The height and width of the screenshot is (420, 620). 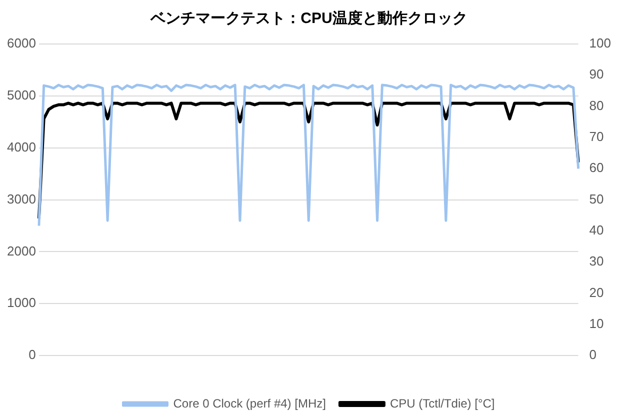 I want to click on y-tick-label: 6000, so click(x=21, y=43).